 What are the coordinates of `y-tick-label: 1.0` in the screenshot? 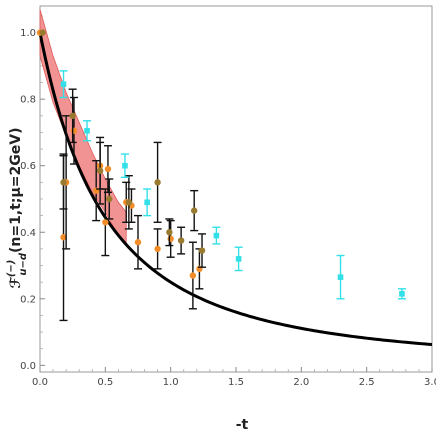 It's located at (28, 33).